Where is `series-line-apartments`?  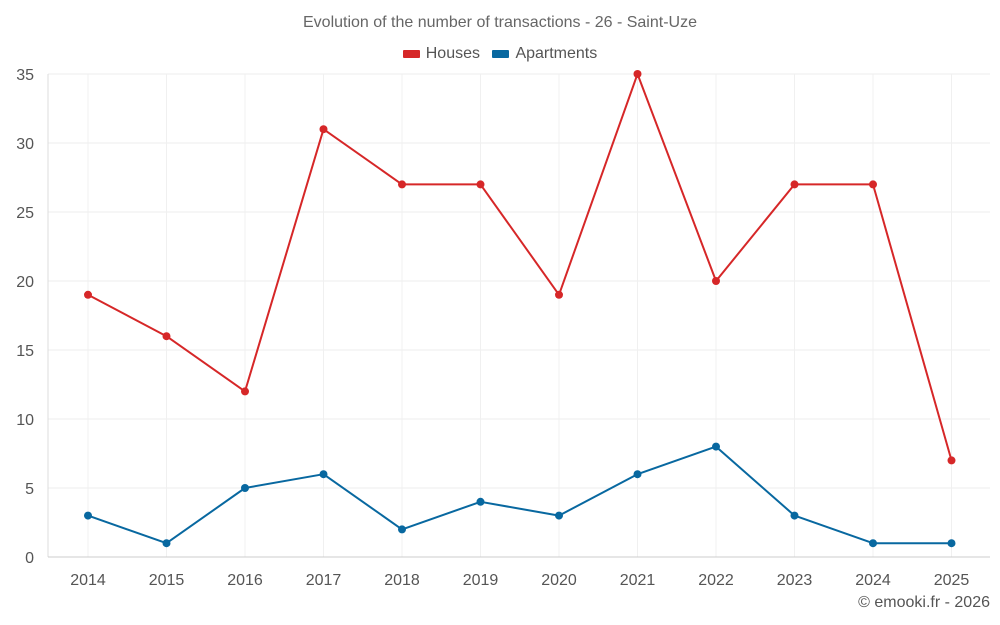
series-line-apartments is located at coordinates (519, 495).